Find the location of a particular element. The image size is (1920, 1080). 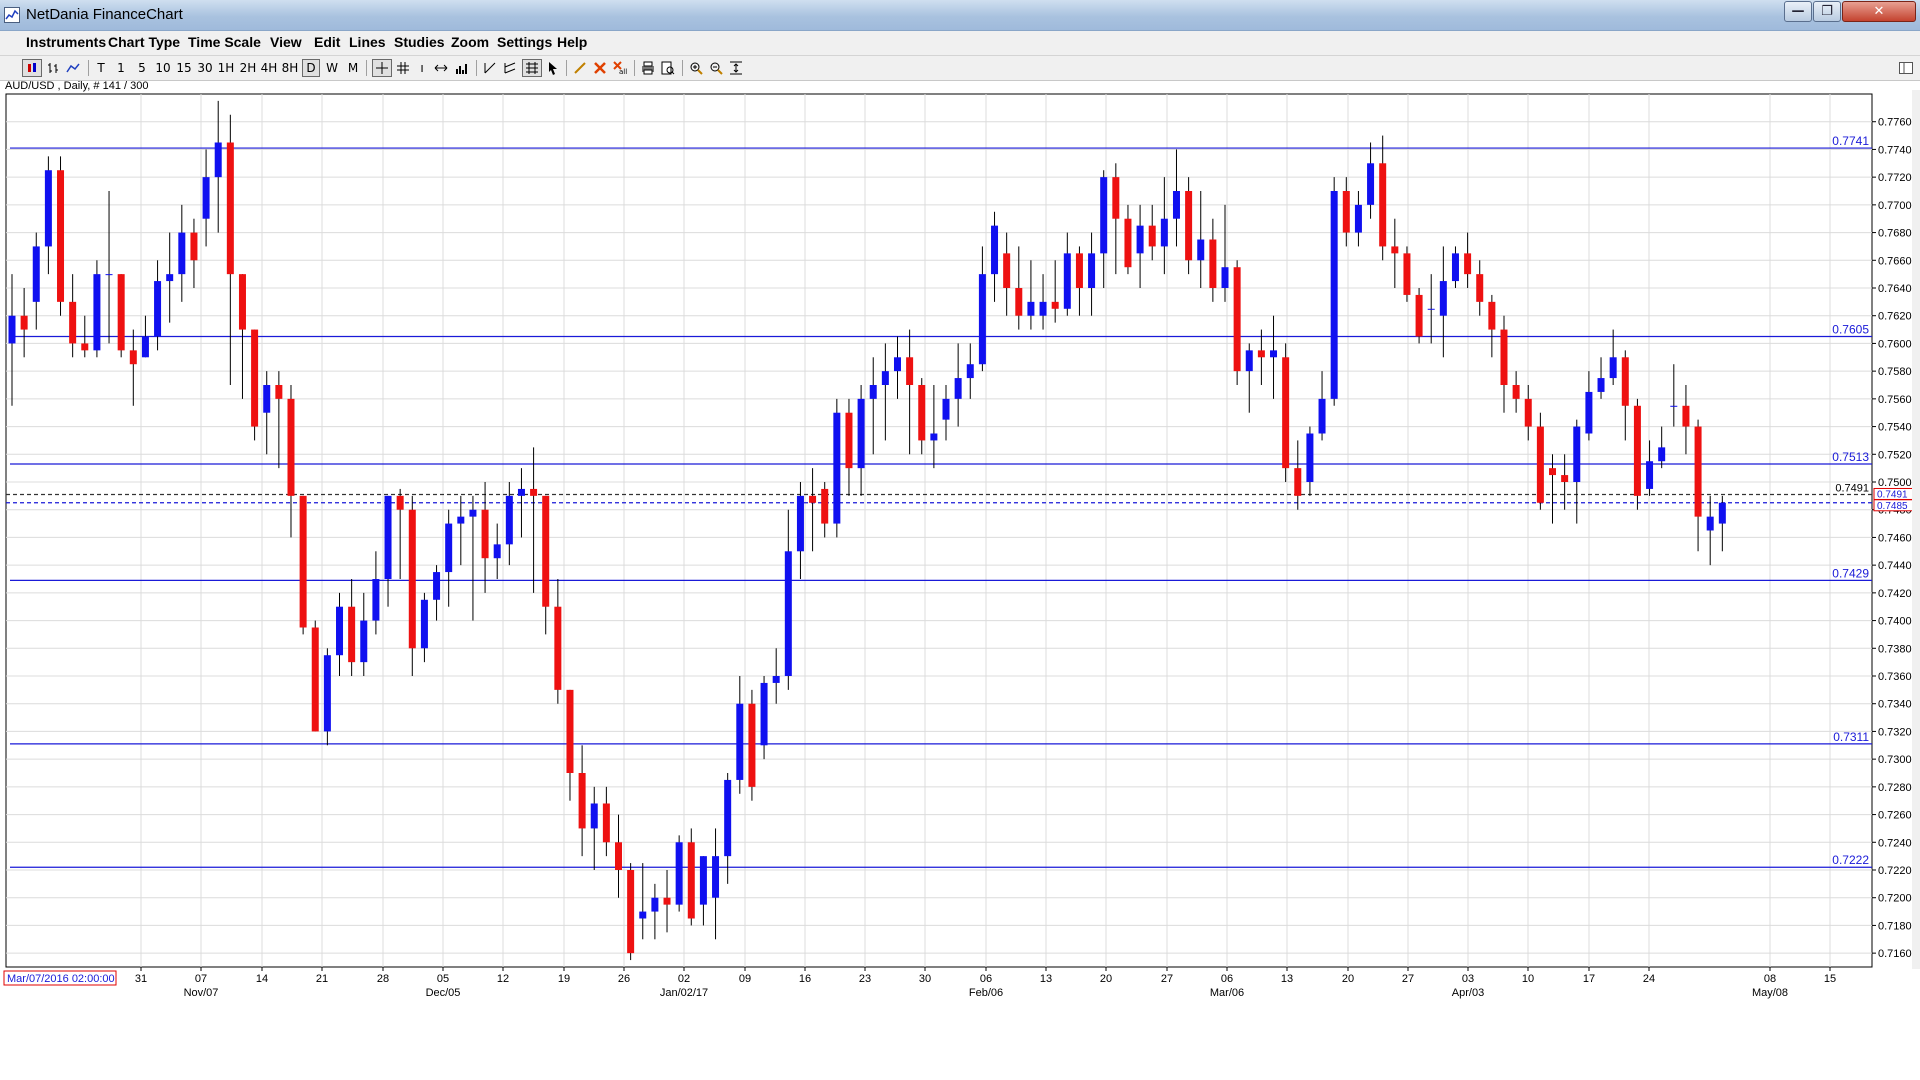

fit-button is located at coordinates (736, 68).